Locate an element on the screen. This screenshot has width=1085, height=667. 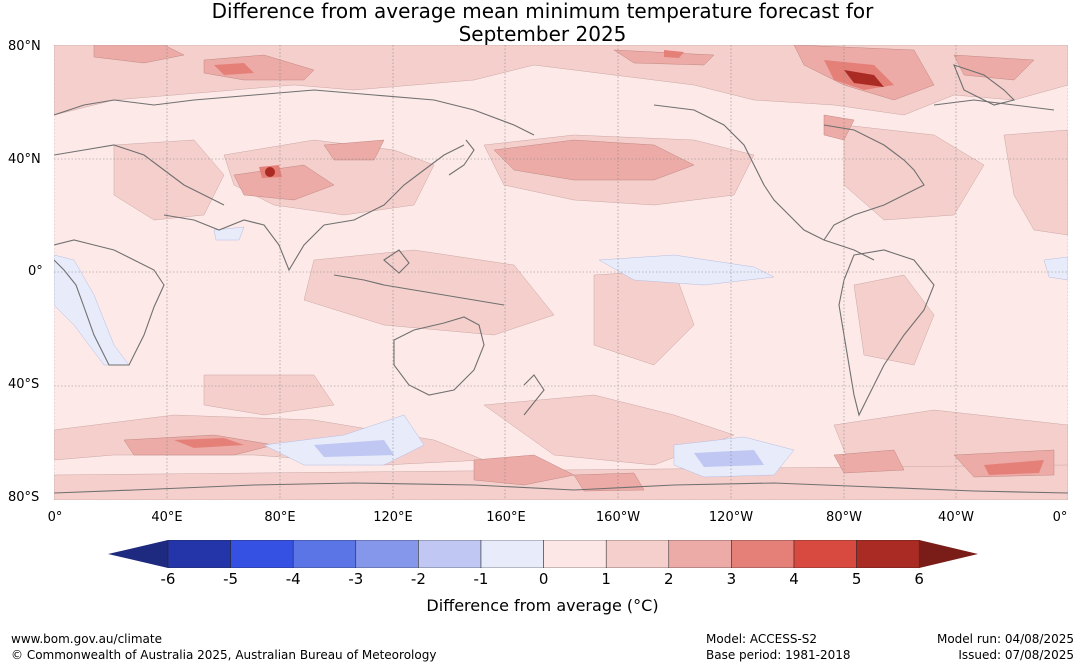
colorbar-tick-label: -3 is located at coordinates (356, 579).